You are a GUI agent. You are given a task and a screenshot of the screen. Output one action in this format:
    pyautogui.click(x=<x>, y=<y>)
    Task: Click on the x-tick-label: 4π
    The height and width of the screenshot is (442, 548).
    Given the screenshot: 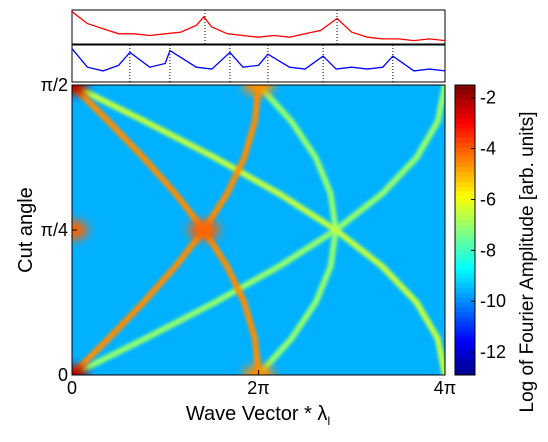 What is the action you would take?
    pyautogui.click(x=445, y=388)
    